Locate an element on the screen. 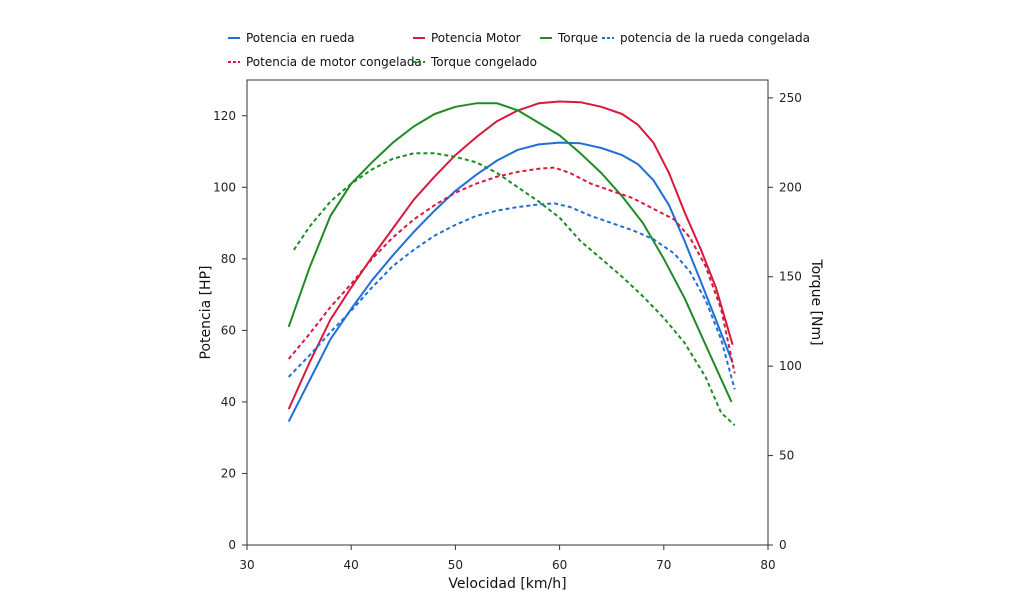 This screenshot has width=1024, height=600. legend-label: Potencia de motor congelada is located at coordinates (334, 62).